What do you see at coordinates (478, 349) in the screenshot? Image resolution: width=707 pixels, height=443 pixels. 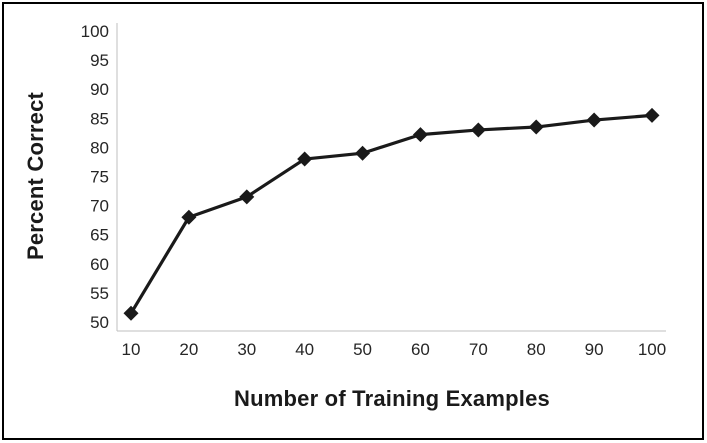 I see `x-tick-label: 70` at bounding box center [478, 349].